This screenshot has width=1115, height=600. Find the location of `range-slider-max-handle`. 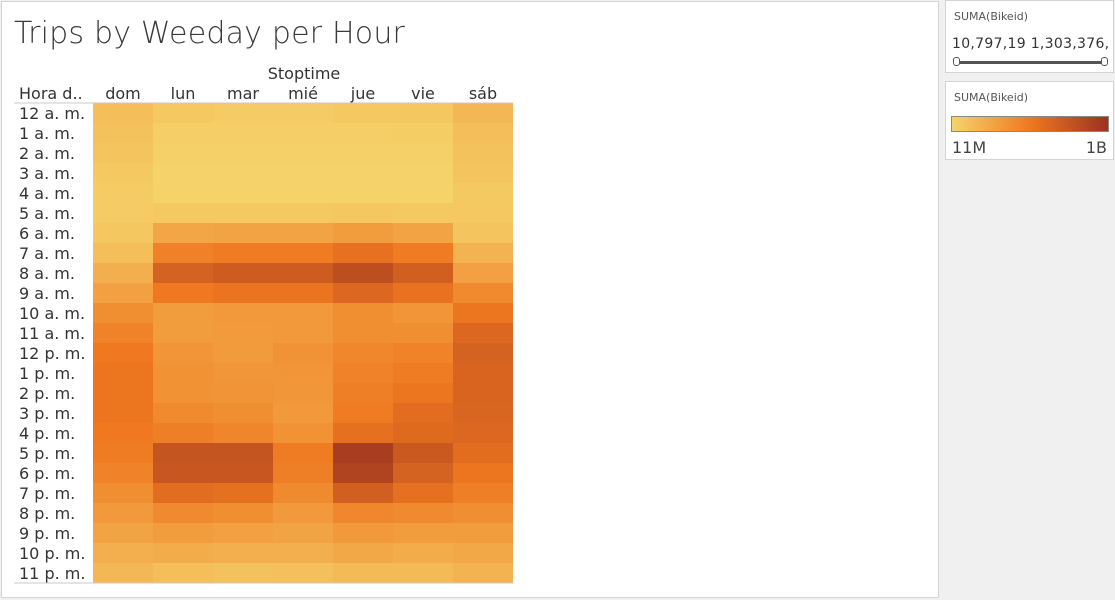

range-slider-max-handle is located at coordinates (1104, 61).